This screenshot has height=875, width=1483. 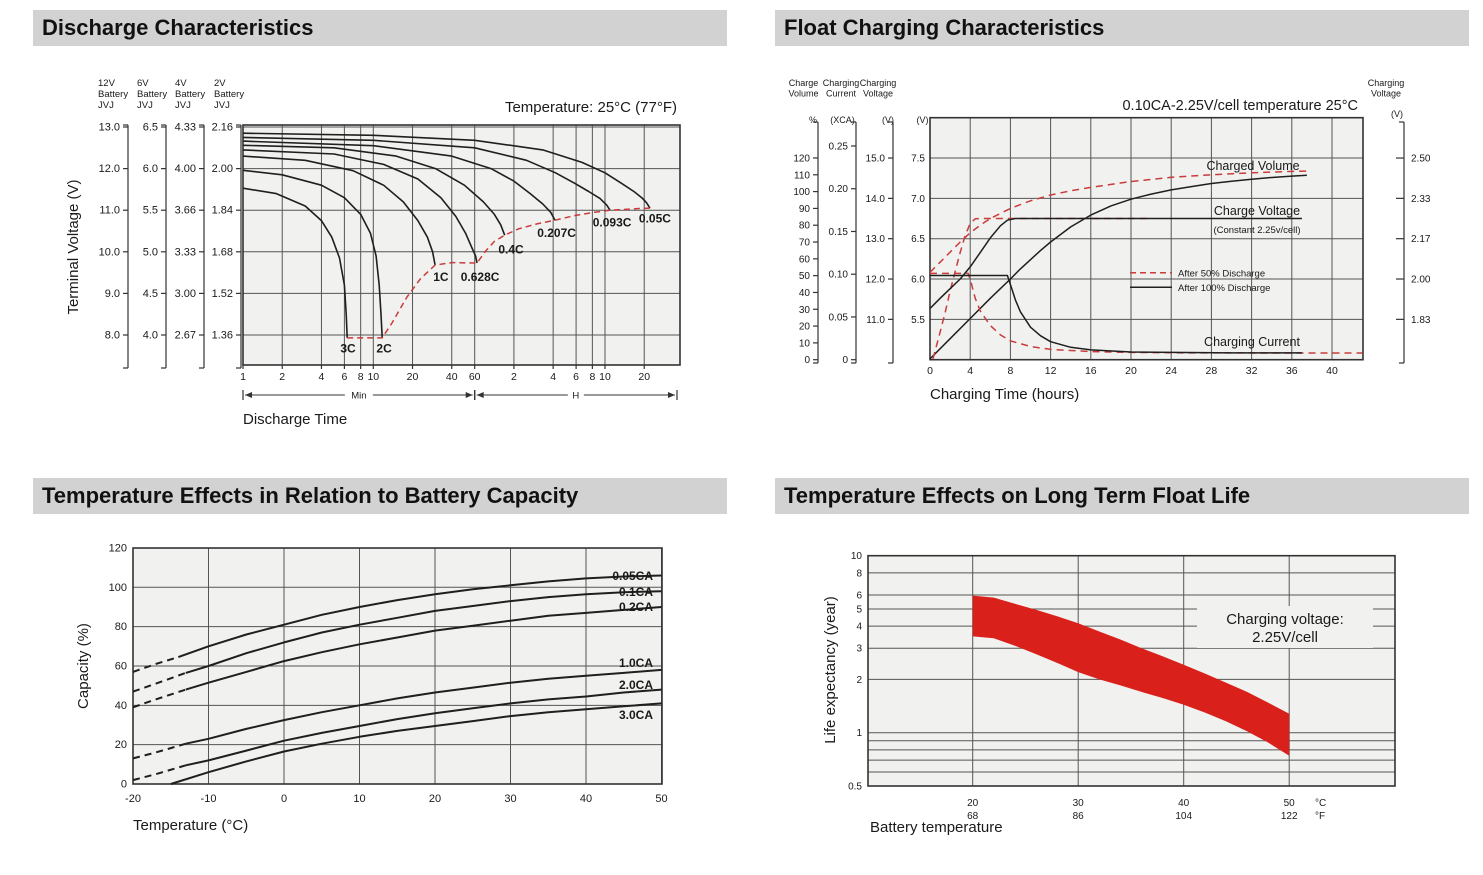 I want to click on scale-header: 6V, so click(x=143, y=83).